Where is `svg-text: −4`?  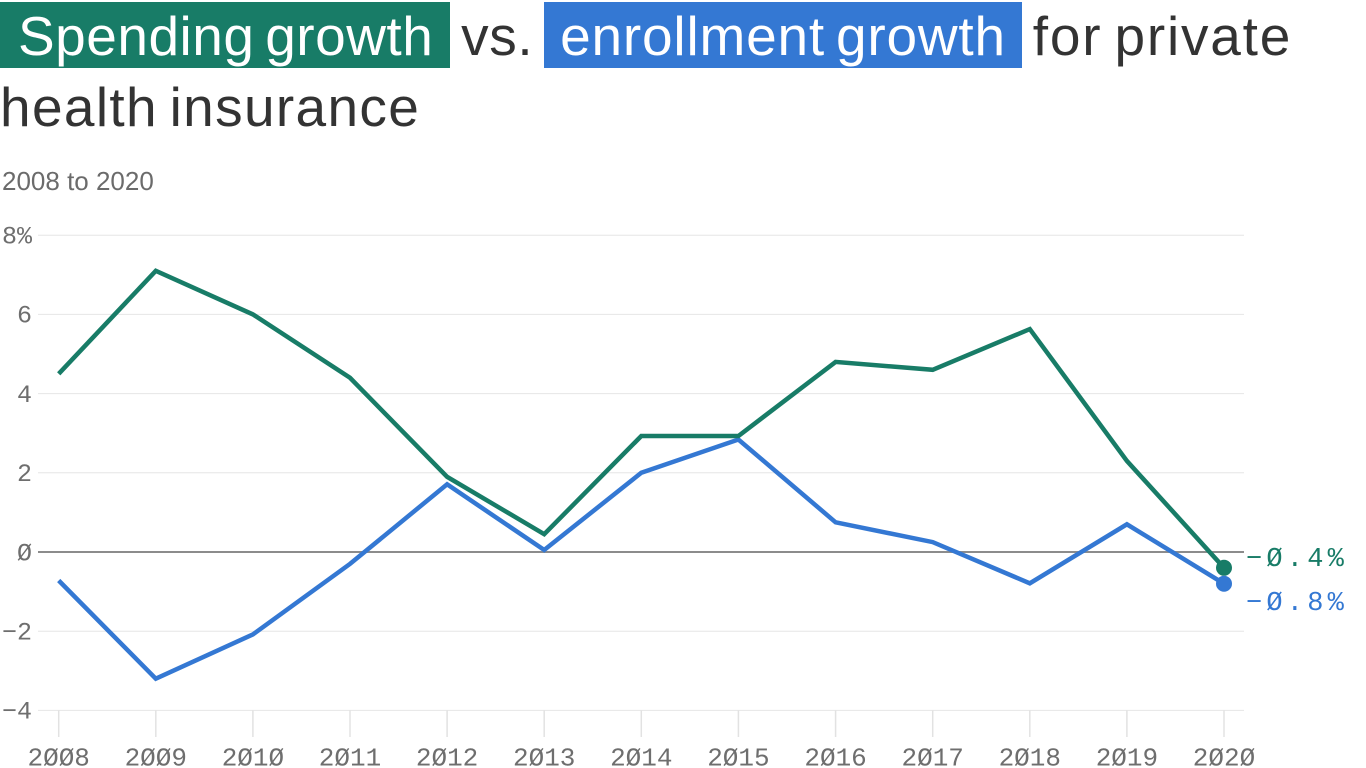
svg-text: −4 is located at coordinates (17, 712).